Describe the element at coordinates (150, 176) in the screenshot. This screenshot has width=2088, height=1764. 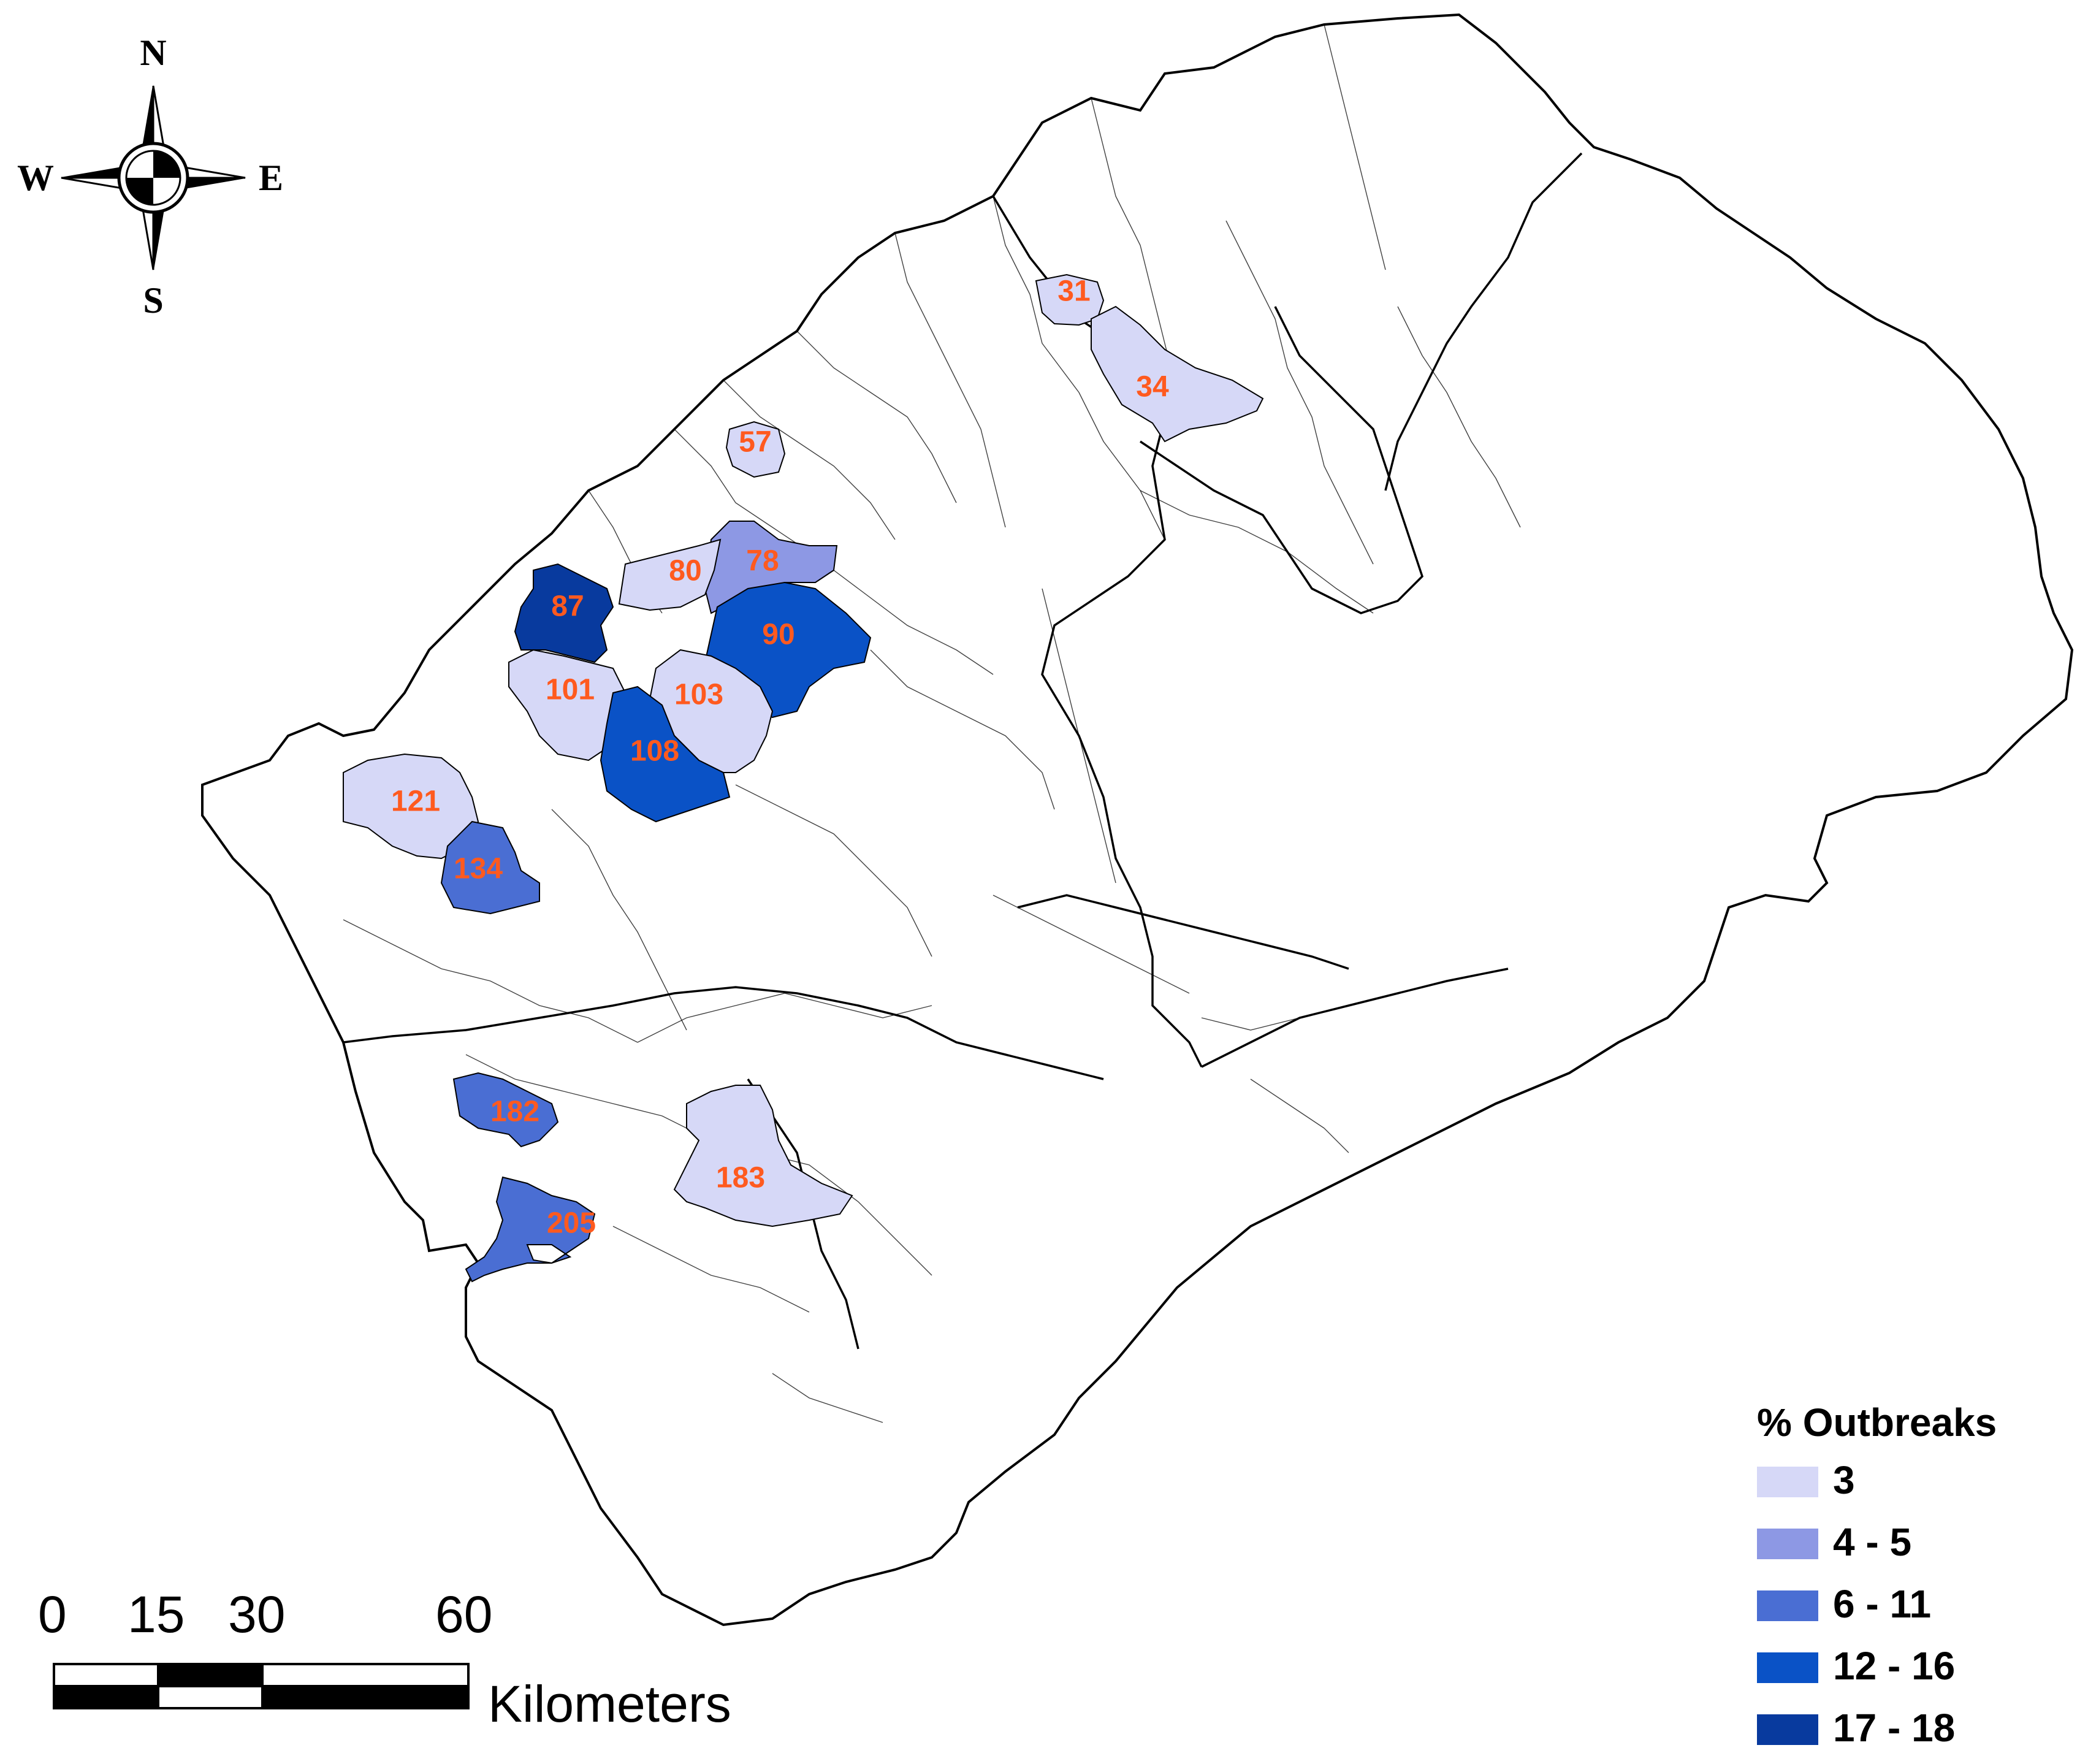
I see `compass-rose: N S E W` at that location.